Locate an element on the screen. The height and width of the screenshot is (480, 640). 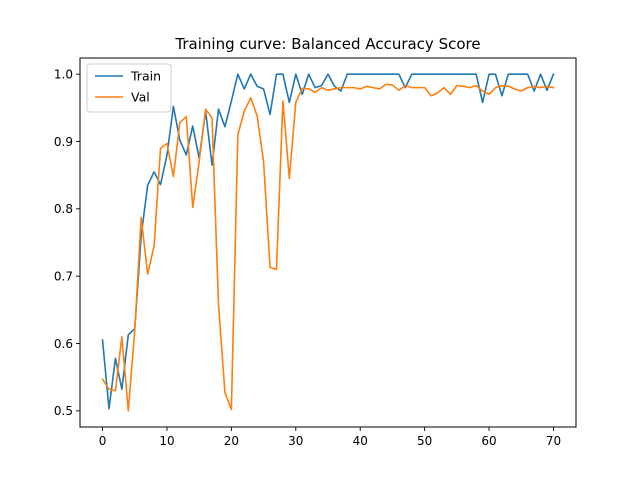
x-tick-label: 0 is located at coordinates (103, 441).